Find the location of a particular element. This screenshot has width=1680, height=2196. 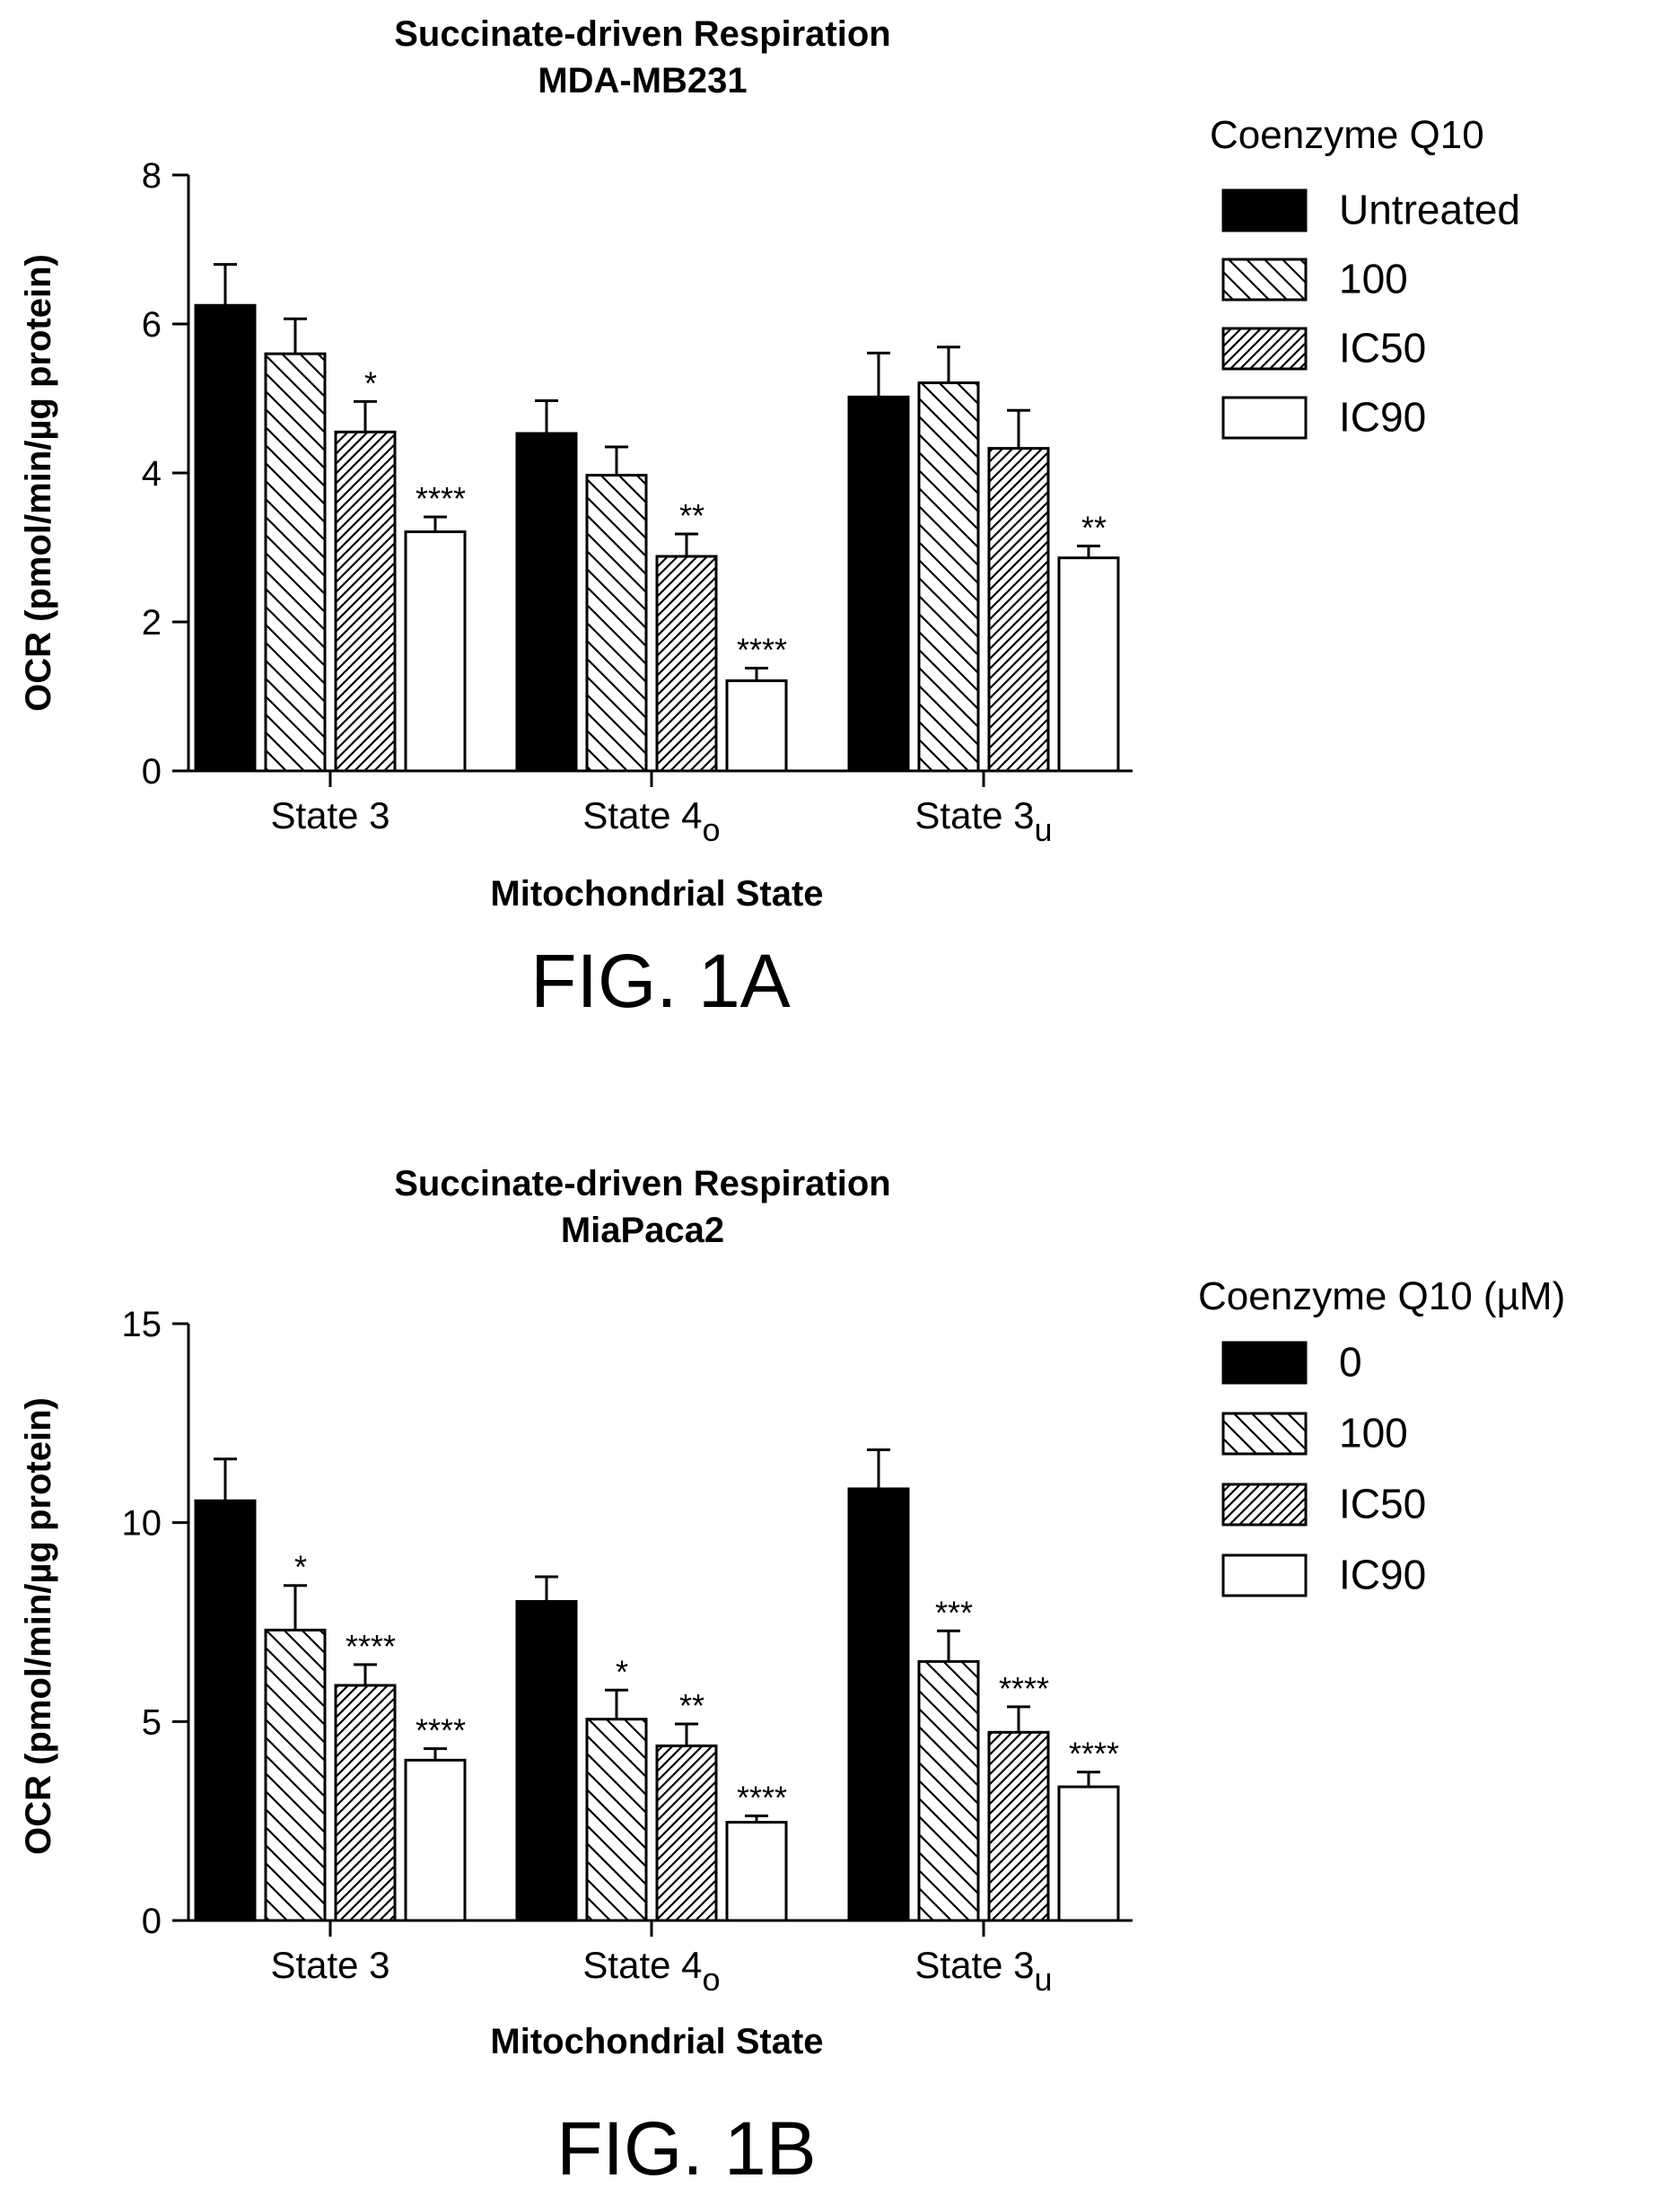

legend-title: Coenzyme Q10 (µM) is located at coordinates (1381, 1296).